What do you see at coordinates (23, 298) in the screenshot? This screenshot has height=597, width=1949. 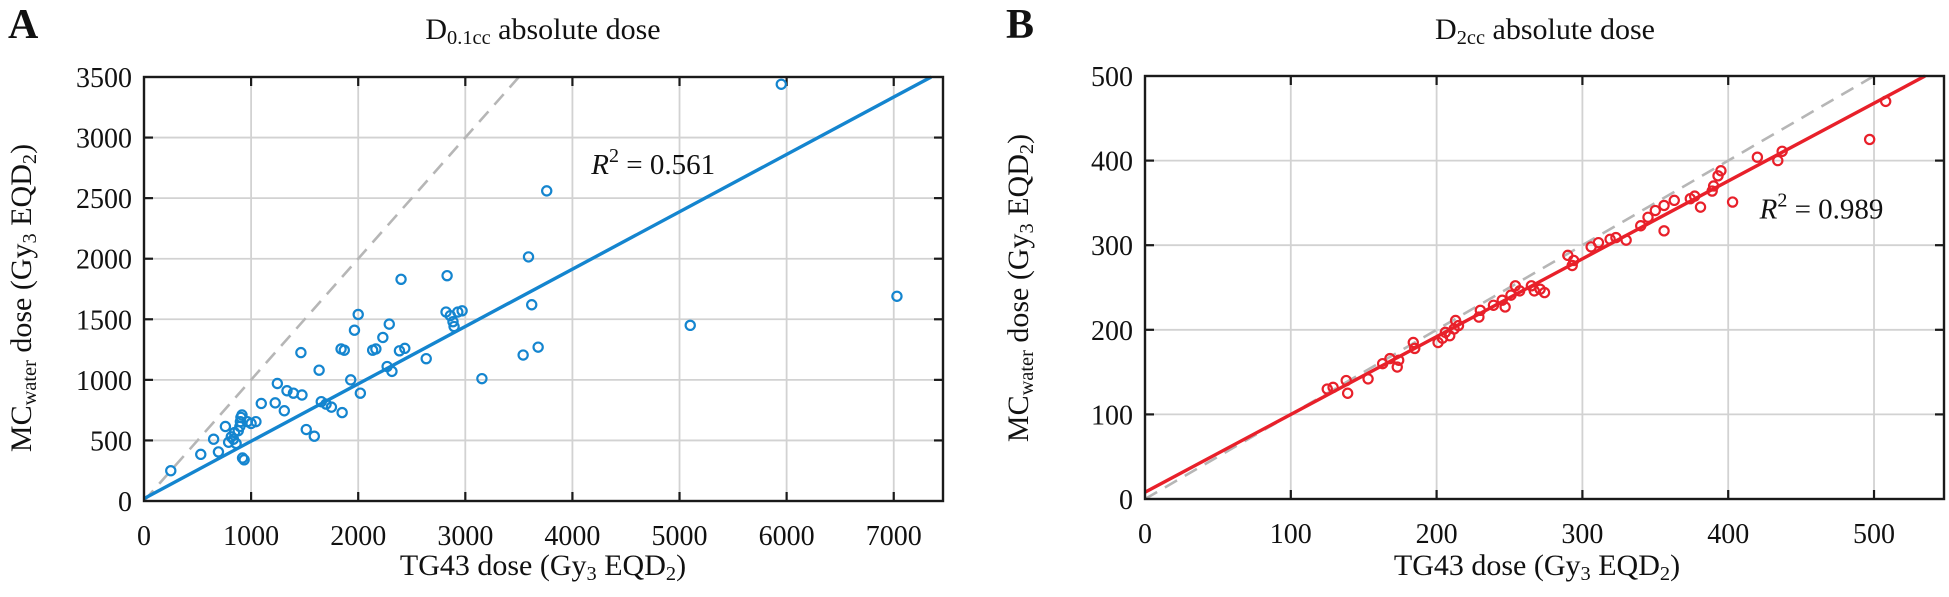 I see `panel-a-y-axis-label: MCwater dose (Gy3 EQD2)` at bounding box center [23, 298].